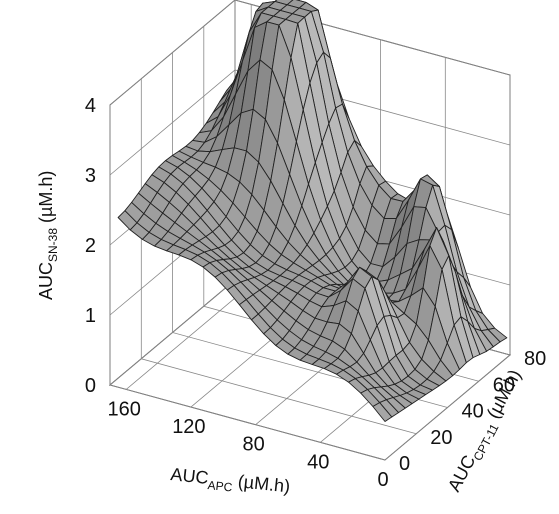 The height and width of the screenshot is (514, 559). Describe the element at coordinates (90, 246) in the screenshot. I see `z-tick-label: 2` at that location.